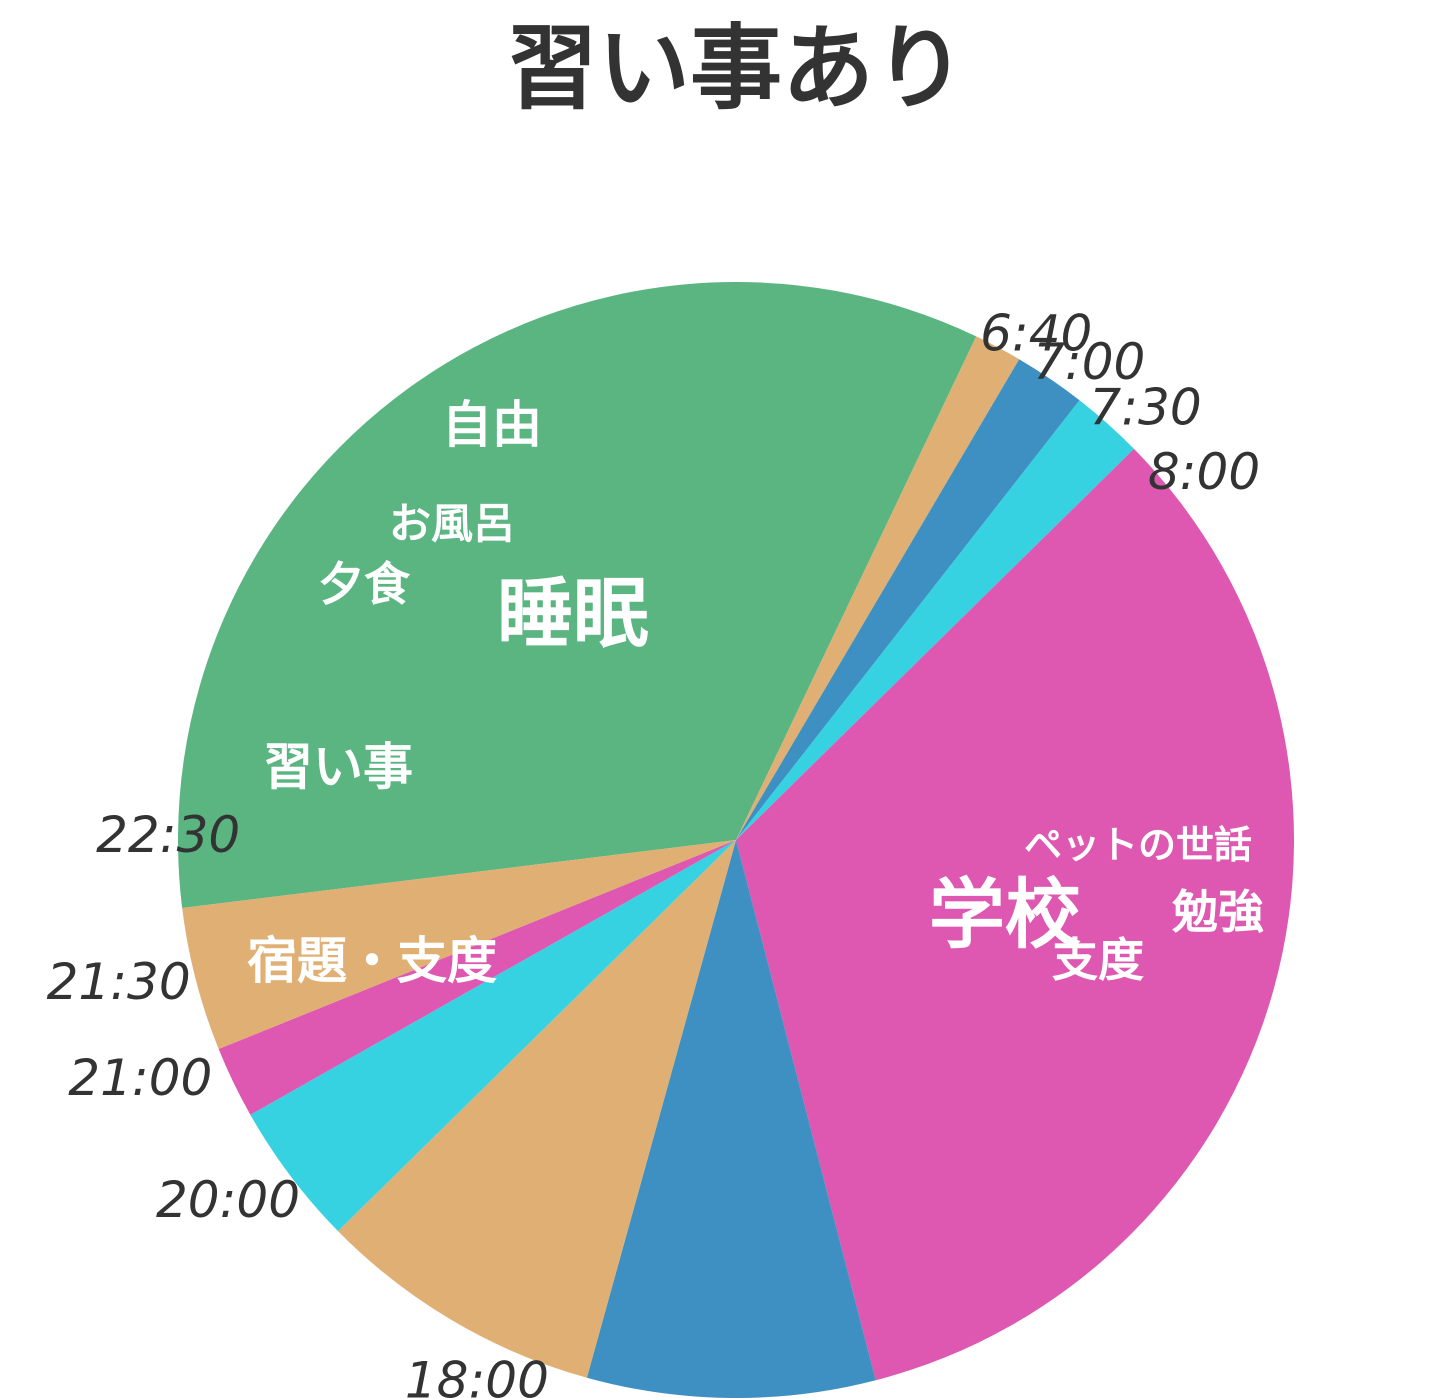 The image size is (1448, 1398). What do you see at coordinates (573, 613) in the screenshot?
I see `slice-label: 睡眠` at bounding box center [573, 613].